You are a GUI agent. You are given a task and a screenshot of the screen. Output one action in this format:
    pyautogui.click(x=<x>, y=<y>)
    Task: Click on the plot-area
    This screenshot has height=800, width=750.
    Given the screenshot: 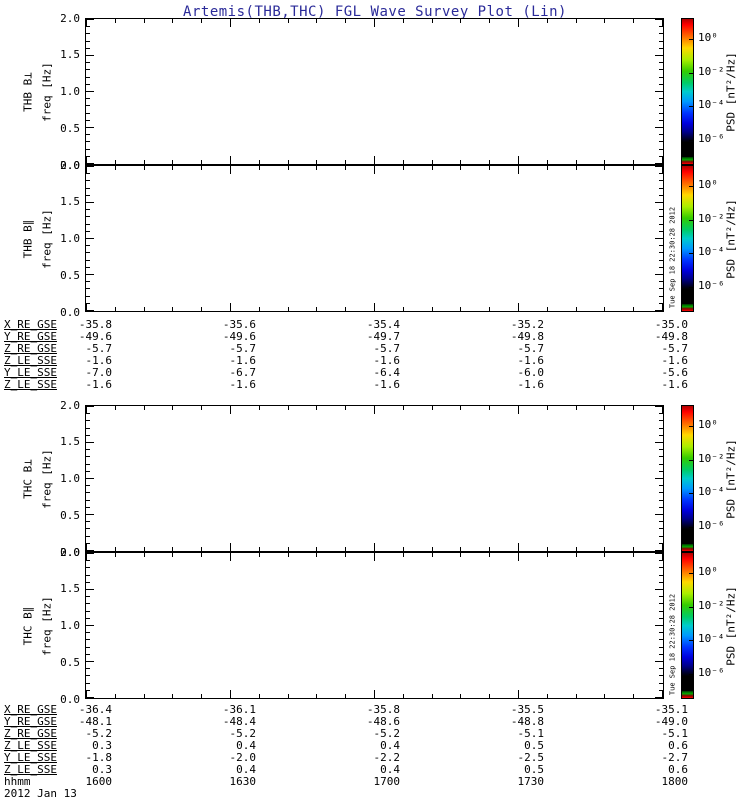 What is the action you would take?
    pyautogui.click(x=374, y=91)
    